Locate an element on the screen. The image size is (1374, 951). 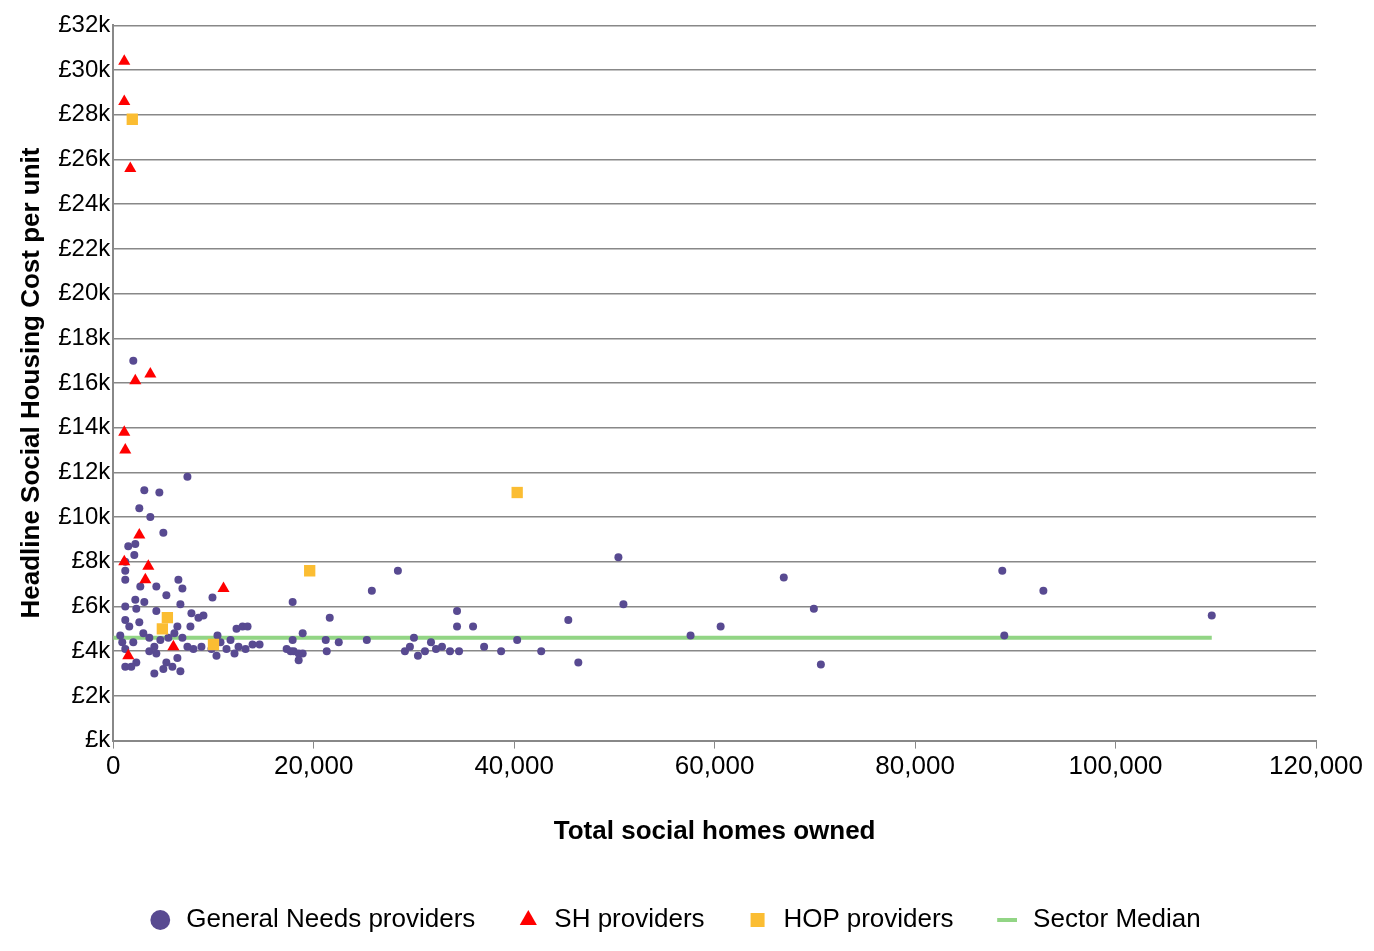
y-tick-label: £8k is located at coordinates (91, 560).